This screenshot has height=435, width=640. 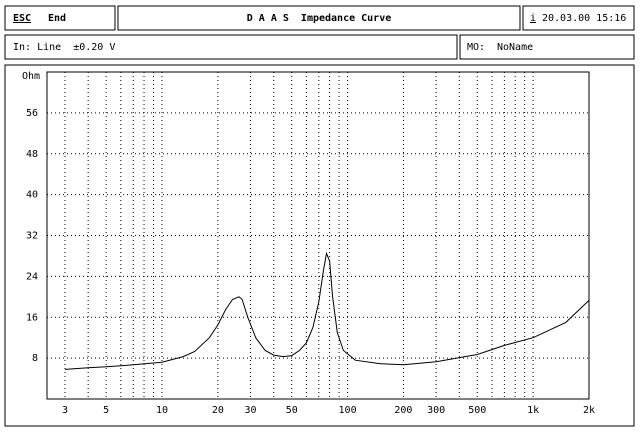 I want to click on memory-key: MO:, so click(x=476, y=47).